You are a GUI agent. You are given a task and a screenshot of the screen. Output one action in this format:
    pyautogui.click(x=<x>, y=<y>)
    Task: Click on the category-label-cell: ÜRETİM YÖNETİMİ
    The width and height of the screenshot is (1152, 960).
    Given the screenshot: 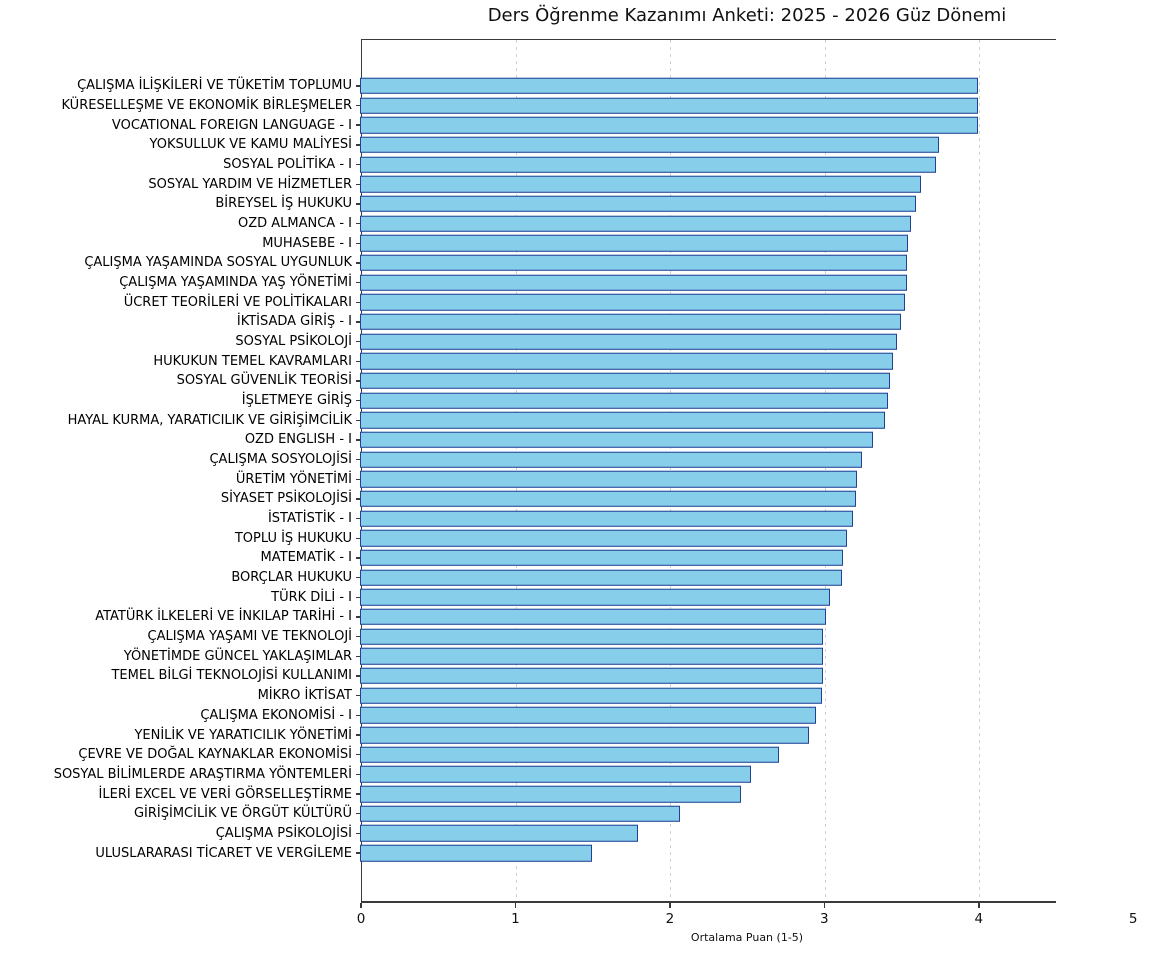 What is the action you would take?
    pyautogui.click(x=176, y=479)
    